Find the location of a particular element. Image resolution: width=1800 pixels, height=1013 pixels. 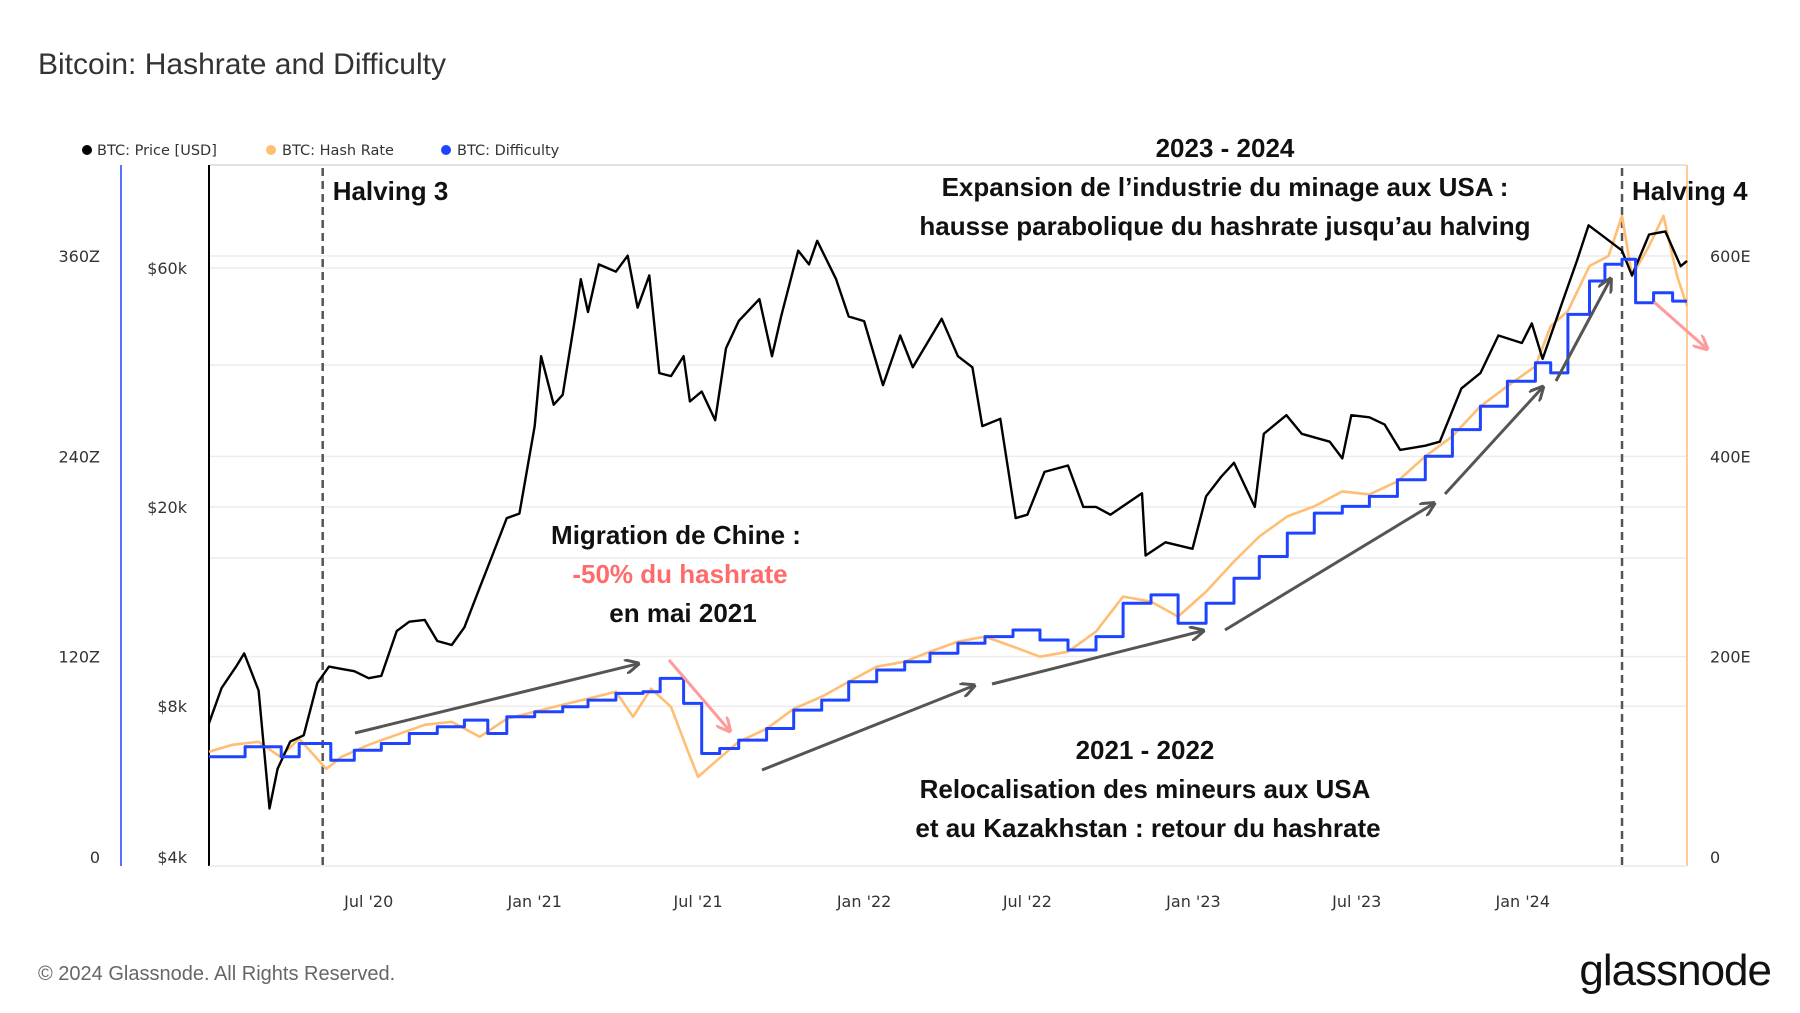

annotation-china-line2: -50% du hashrate is located at coordinates (679, 574).